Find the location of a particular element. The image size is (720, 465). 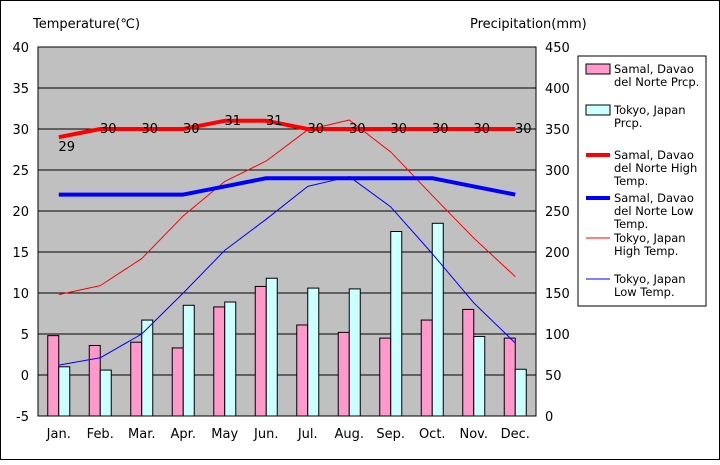

right-tick-label: 150 is located at coordinates (557, 294).